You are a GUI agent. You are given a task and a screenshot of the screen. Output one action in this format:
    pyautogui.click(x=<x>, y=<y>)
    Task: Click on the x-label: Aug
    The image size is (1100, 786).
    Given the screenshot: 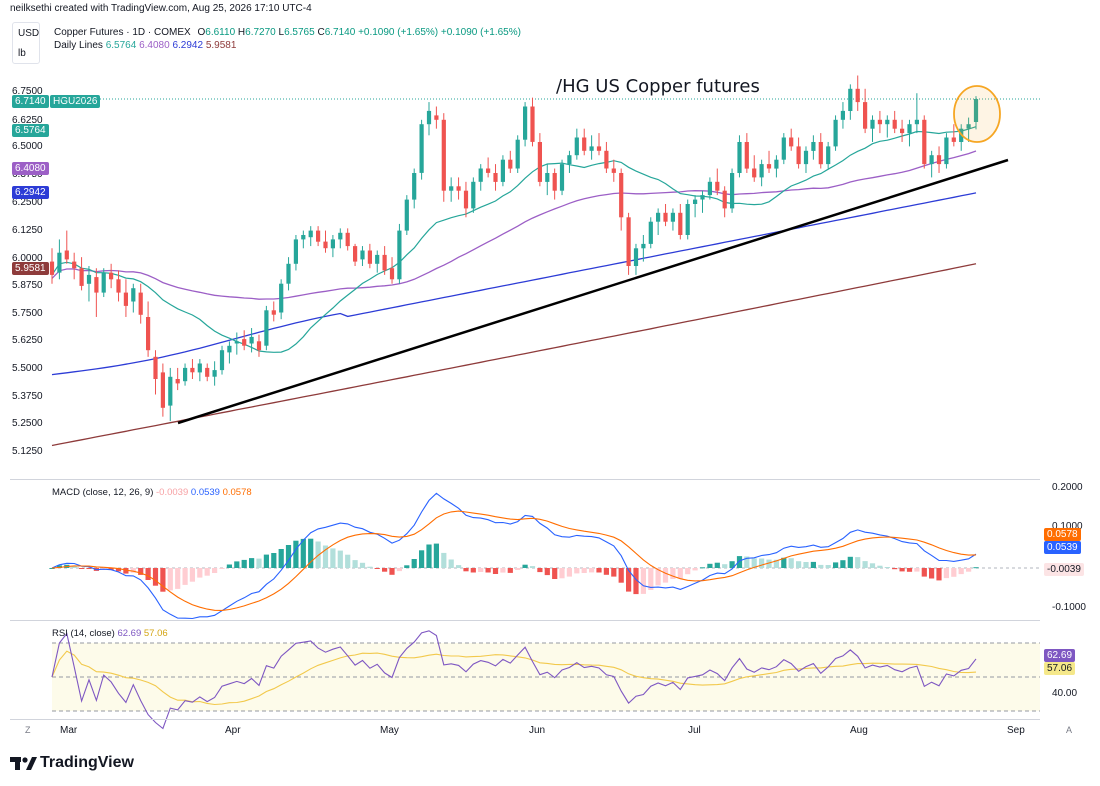 What is the action you would take?
    pyautogui.click(x=859, y=730)
    